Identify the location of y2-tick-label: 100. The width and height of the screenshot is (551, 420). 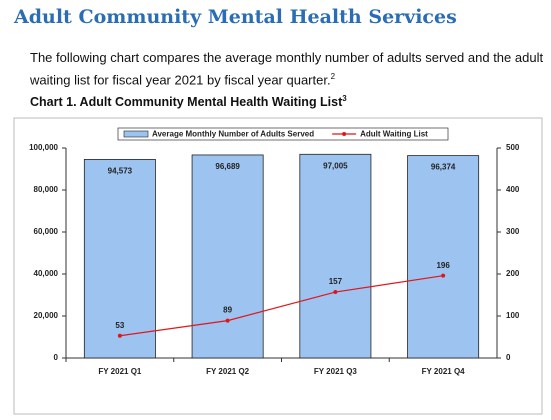
(513, 315).